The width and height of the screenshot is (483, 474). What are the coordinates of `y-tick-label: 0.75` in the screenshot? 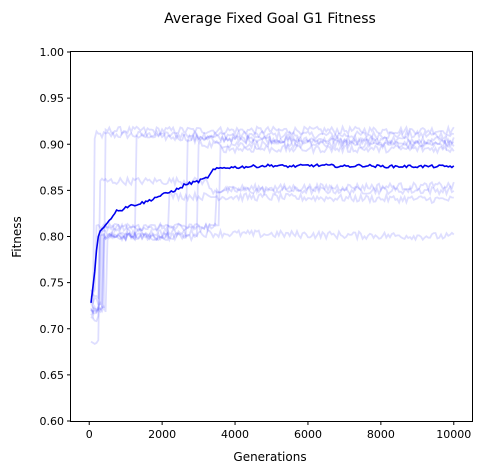 It's located at (52, 283).